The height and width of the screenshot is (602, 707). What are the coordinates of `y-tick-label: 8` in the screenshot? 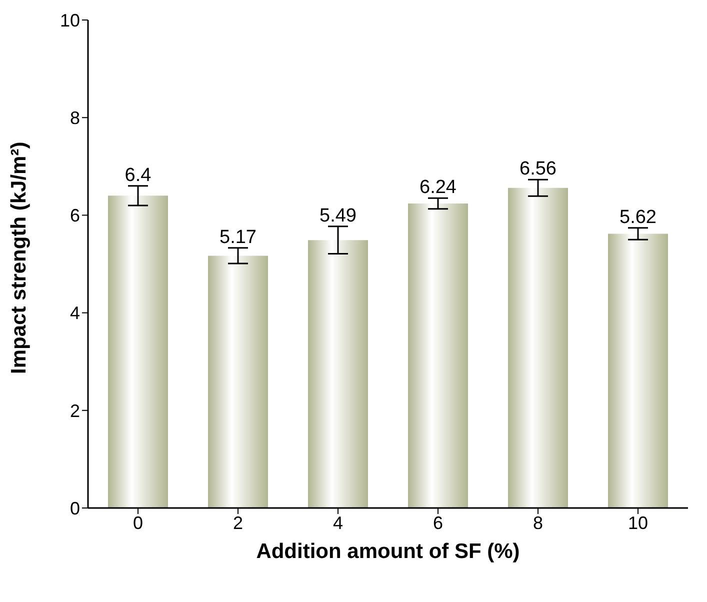 It's located at (75, 118).